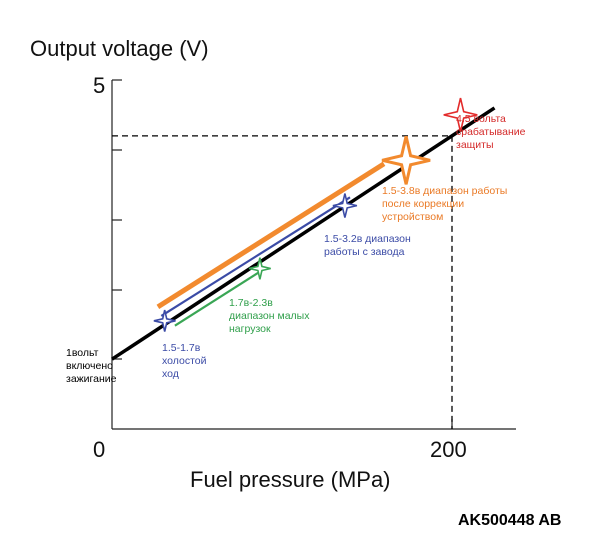 This screenshot has height=540, width=597. I want to click on factory-range-marker, so click(345, 205).